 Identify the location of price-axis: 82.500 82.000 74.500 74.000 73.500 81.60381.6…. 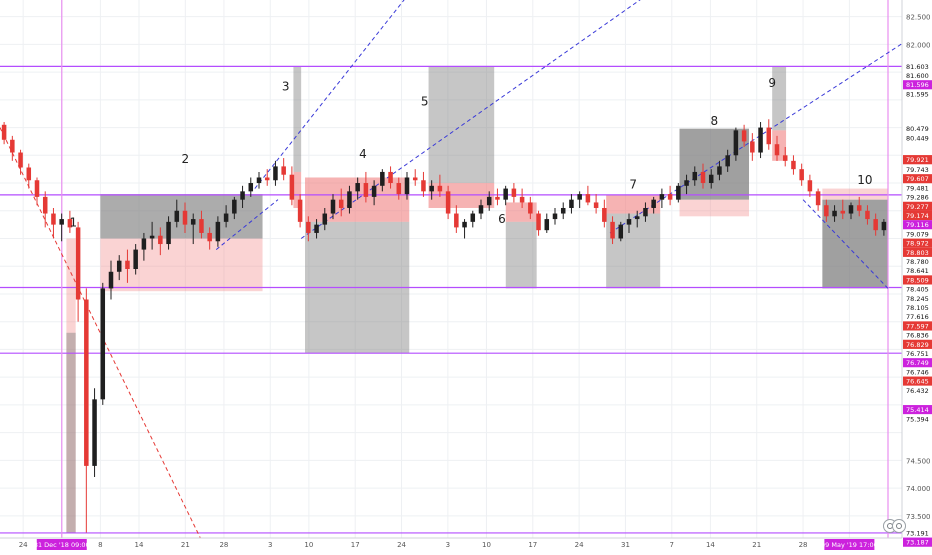
(916, 275).